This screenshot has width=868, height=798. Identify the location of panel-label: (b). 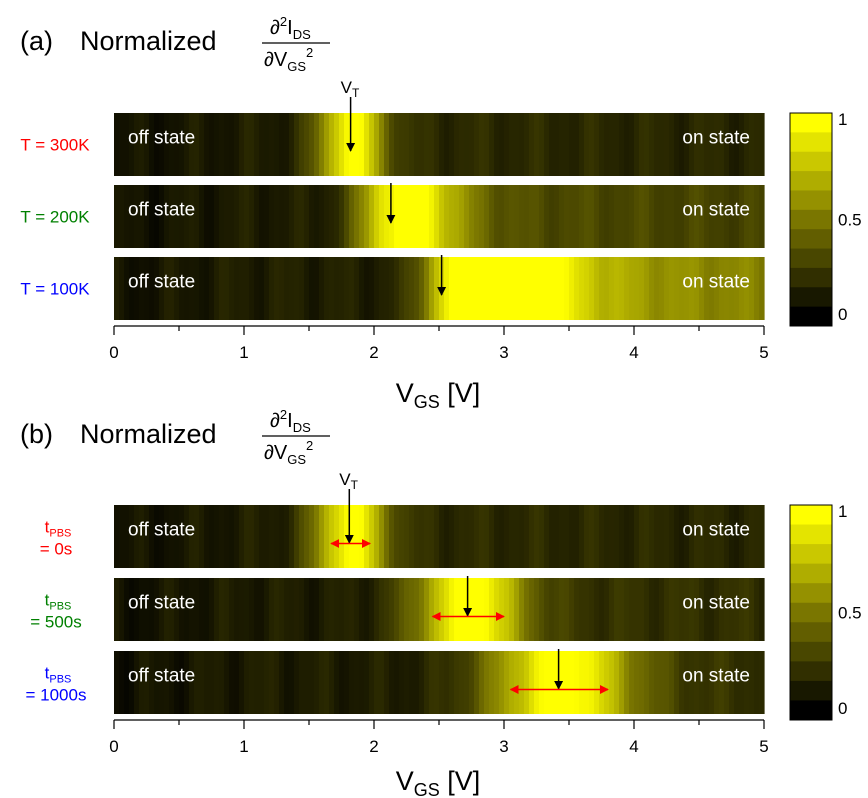
(36, 434).